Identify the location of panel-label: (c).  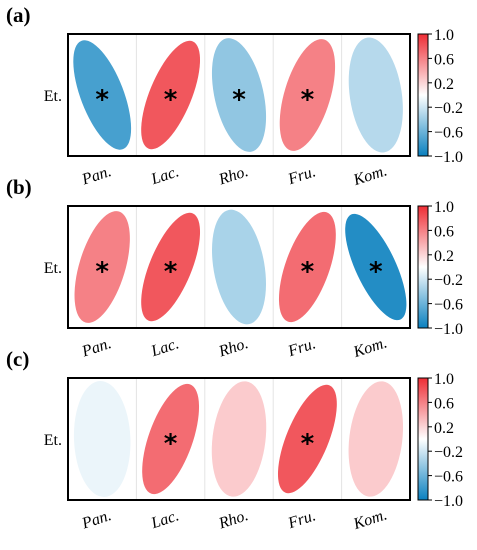
(17, 359).